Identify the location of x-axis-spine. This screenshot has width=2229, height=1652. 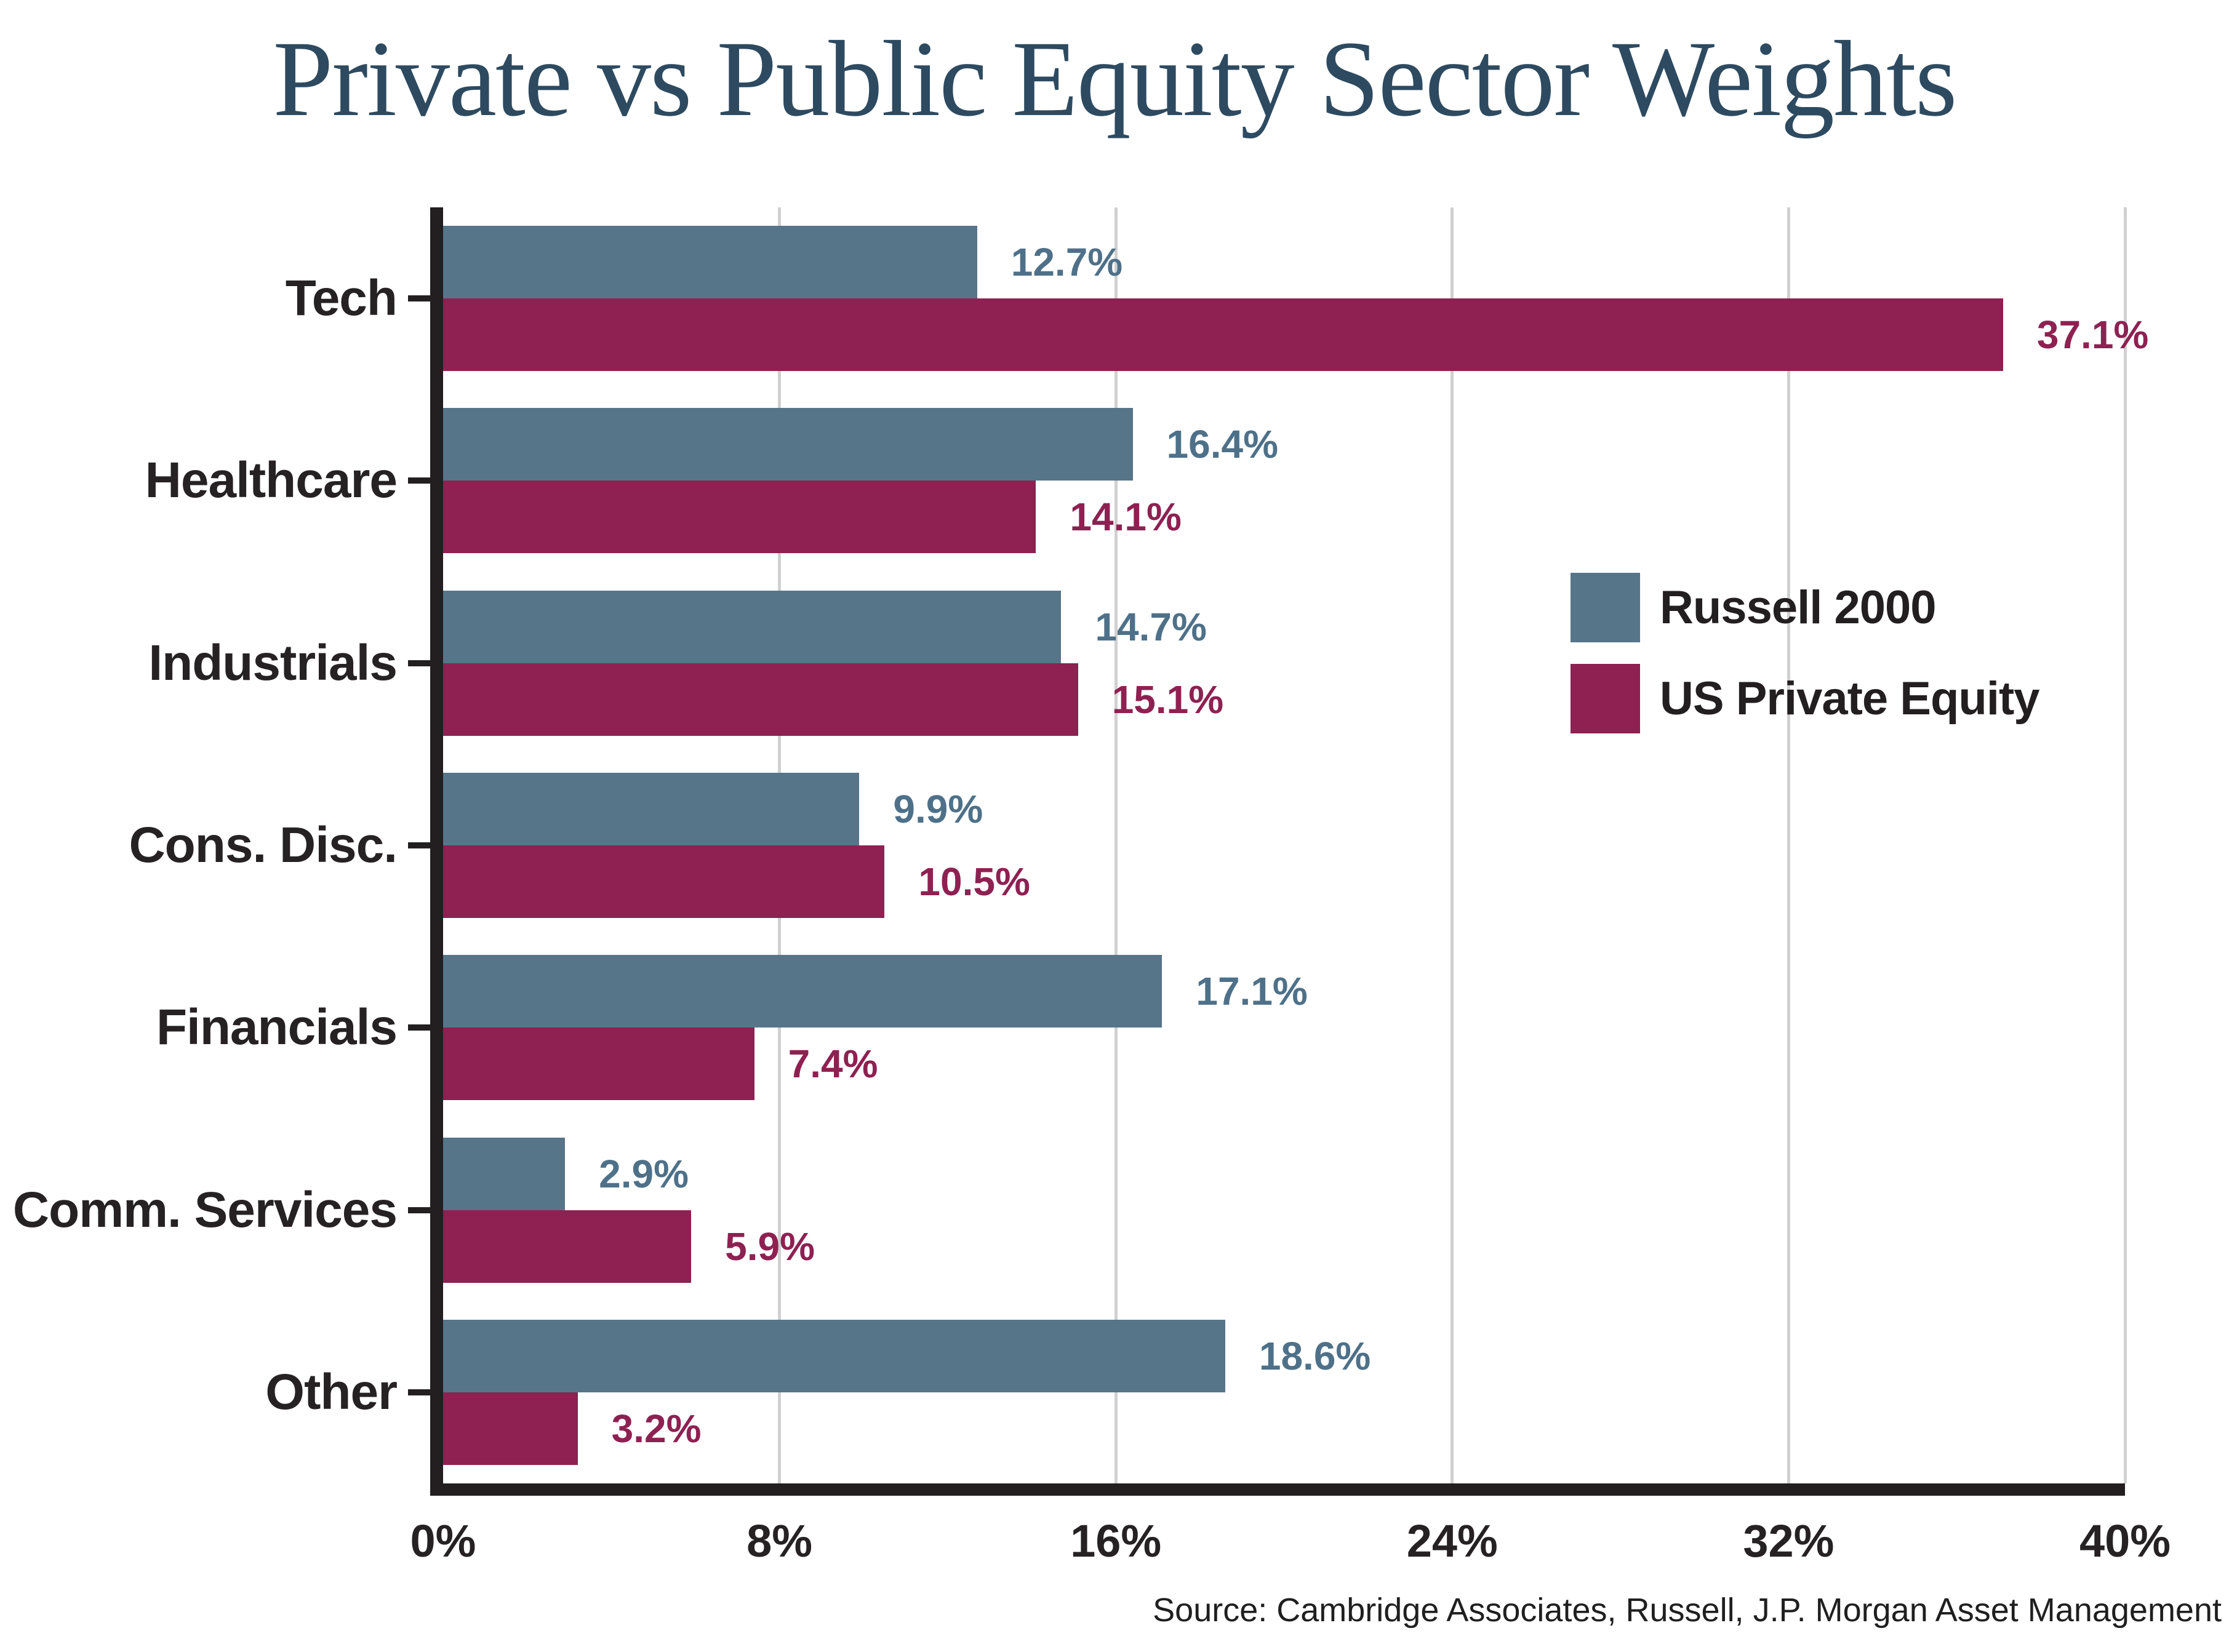
(1277, 1489).